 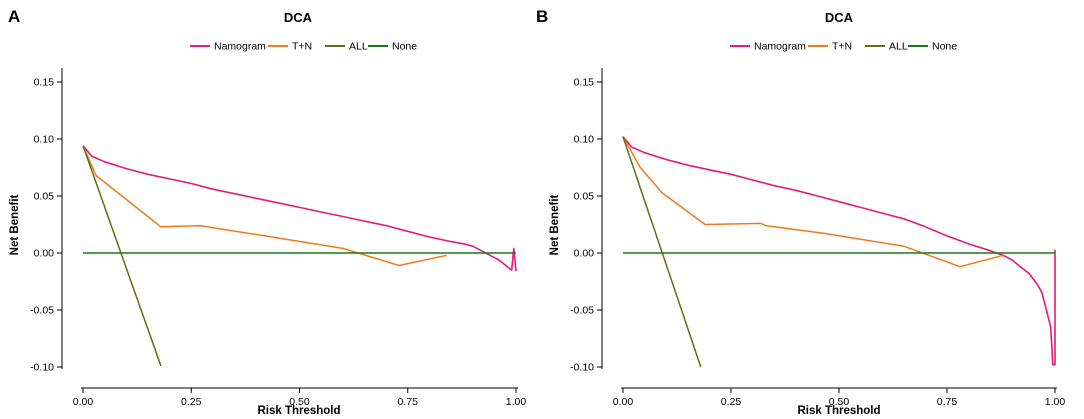 What do you see at coordinates (14, 16) in the screenshot?
I see `panel-letter: A` at bounding box center [14, 16].